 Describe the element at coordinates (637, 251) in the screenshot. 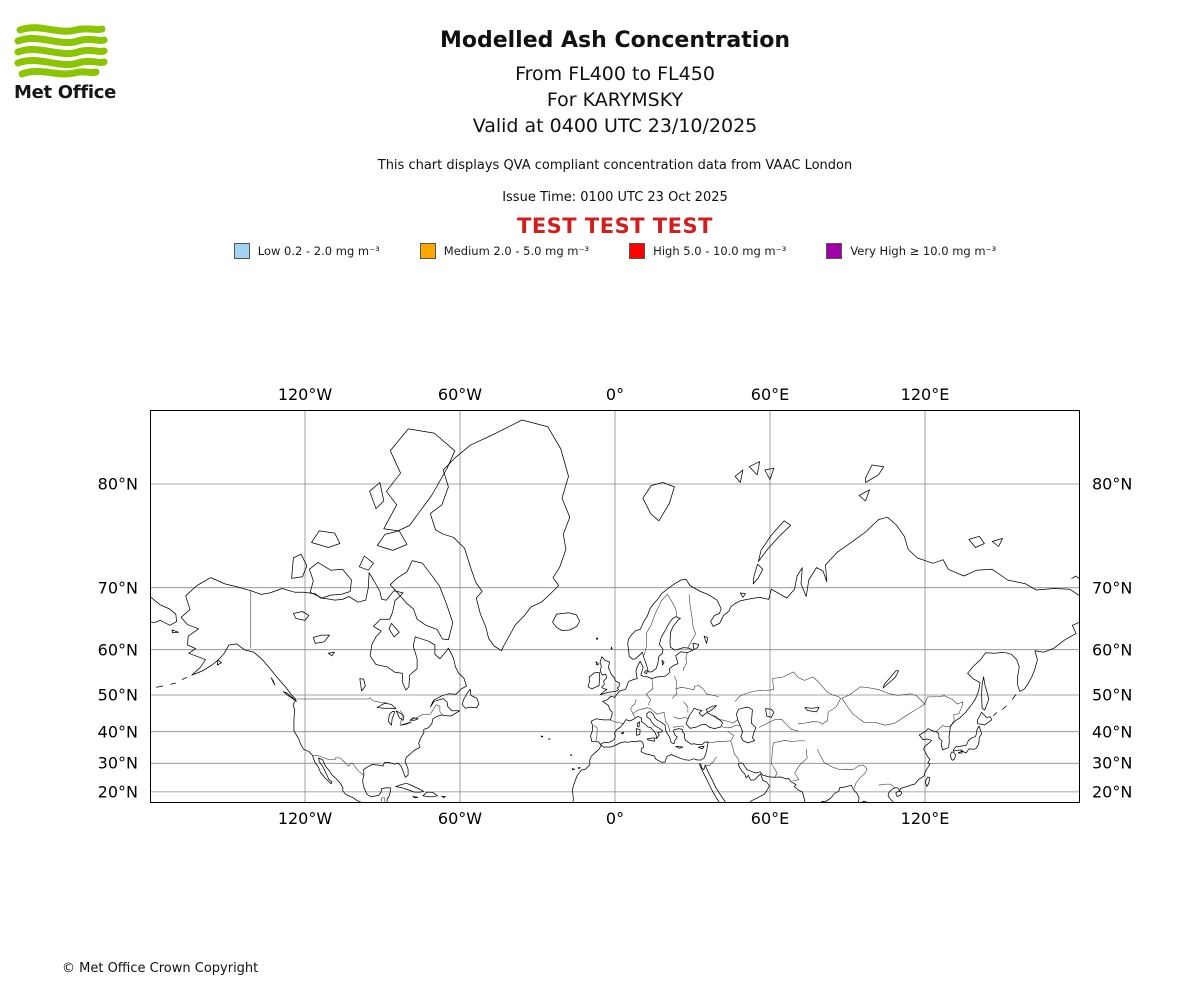

I see `legend-swatch-high` at that location.